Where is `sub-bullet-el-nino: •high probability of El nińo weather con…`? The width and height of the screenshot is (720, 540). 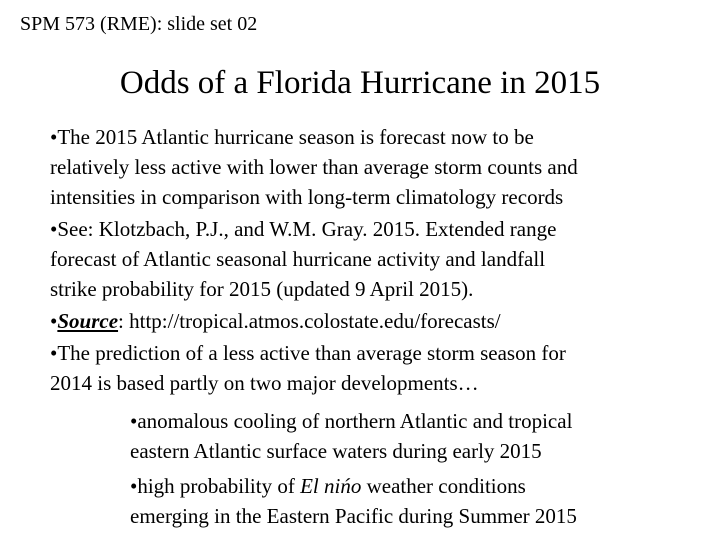
sub-bullet-el-nino: •high probability of El nińo weather con… is located at coordinates (412, 501).